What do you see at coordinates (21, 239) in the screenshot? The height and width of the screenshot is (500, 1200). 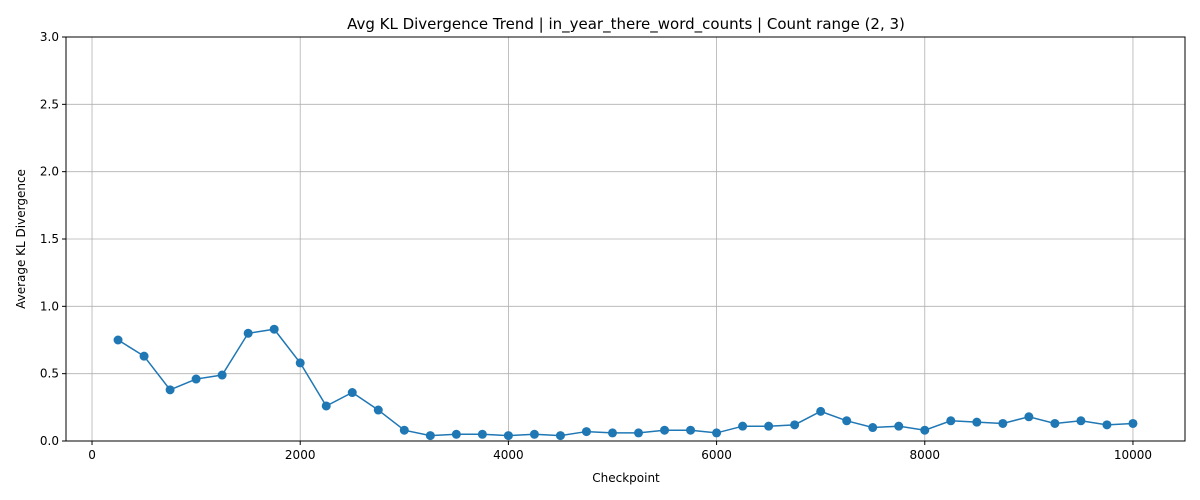 I see `y-axis-label: Average KL Divergence` at bounding box center [21, 239].